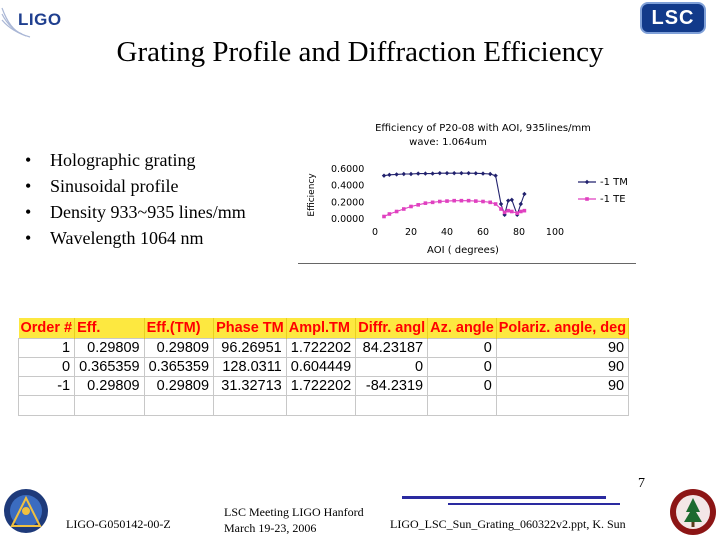  Describe the element at coordinates (250, 328) in the screenshot. I see `col-phase-tm: Phase TM` at that location.